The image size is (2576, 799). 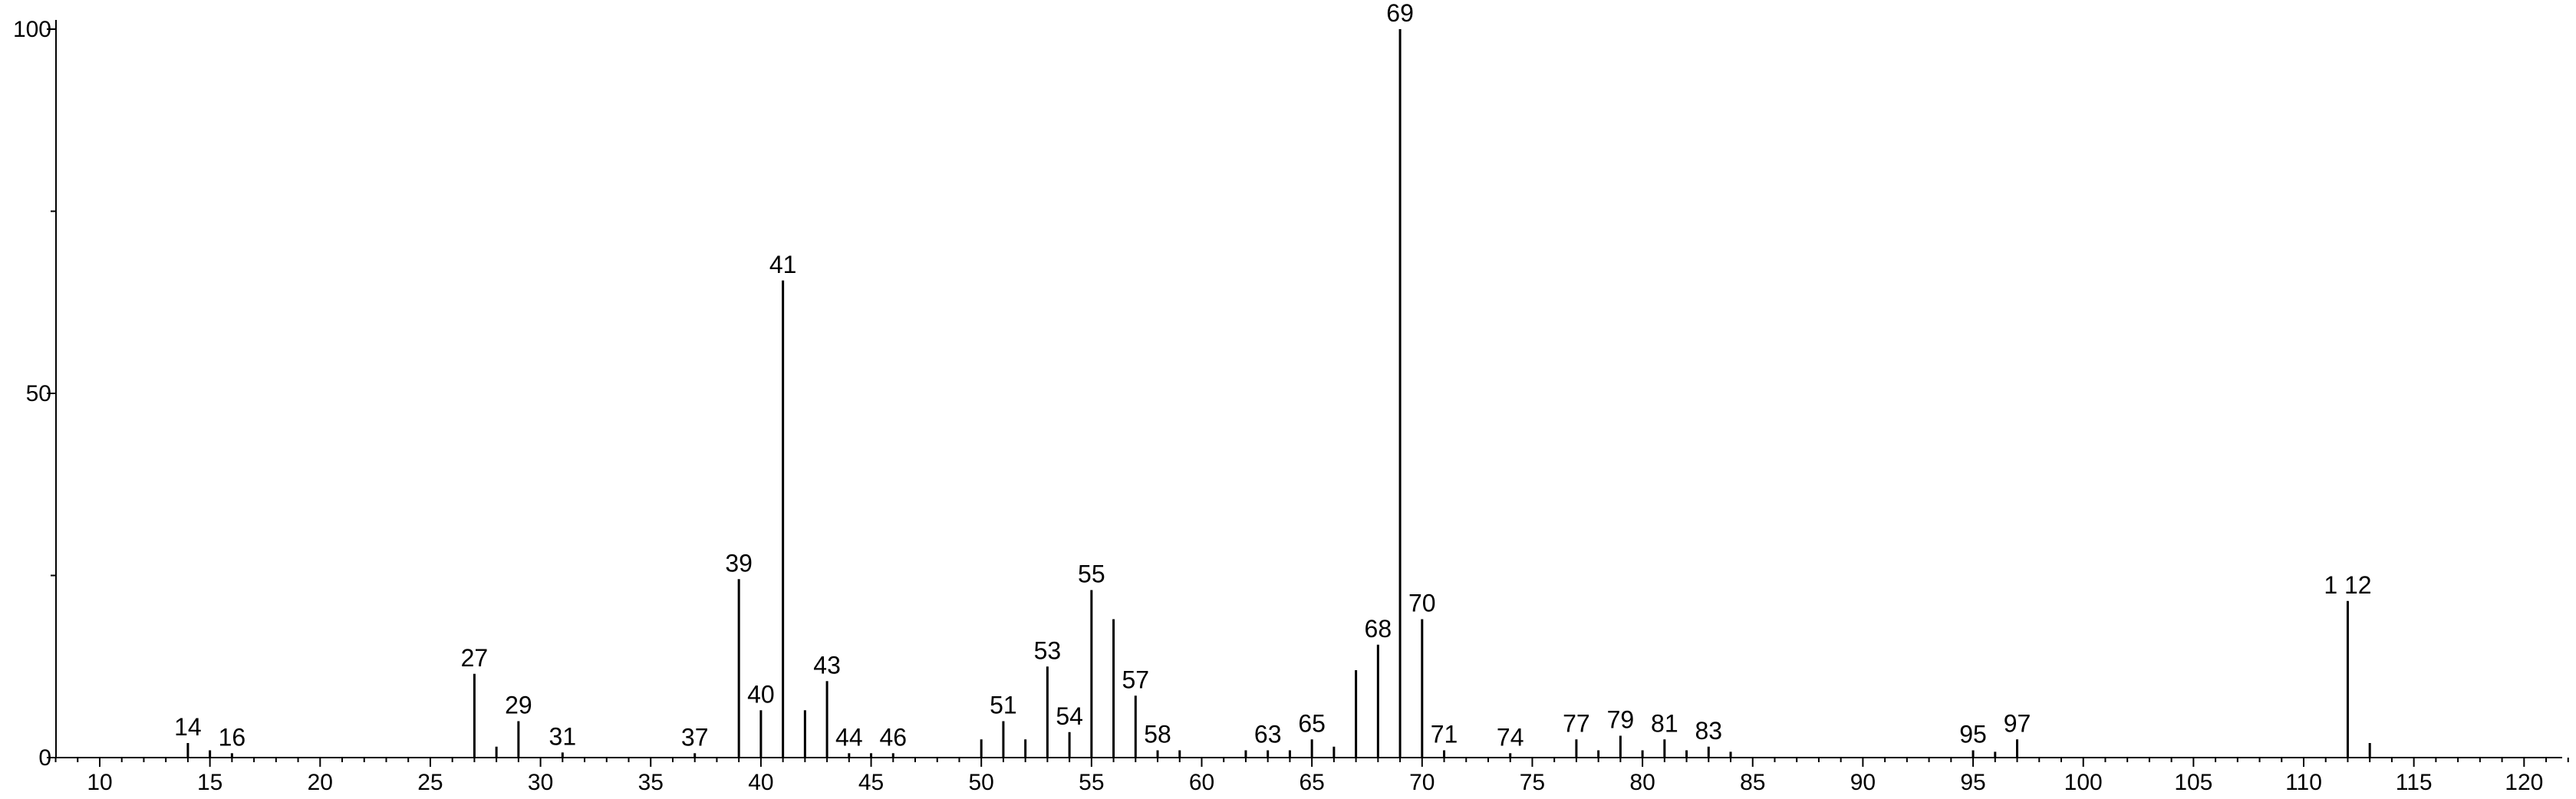 What do you see at coordinates (563, 736) in the screenshot?
I see `peak-label: 31` at bounding box center [563, 736].